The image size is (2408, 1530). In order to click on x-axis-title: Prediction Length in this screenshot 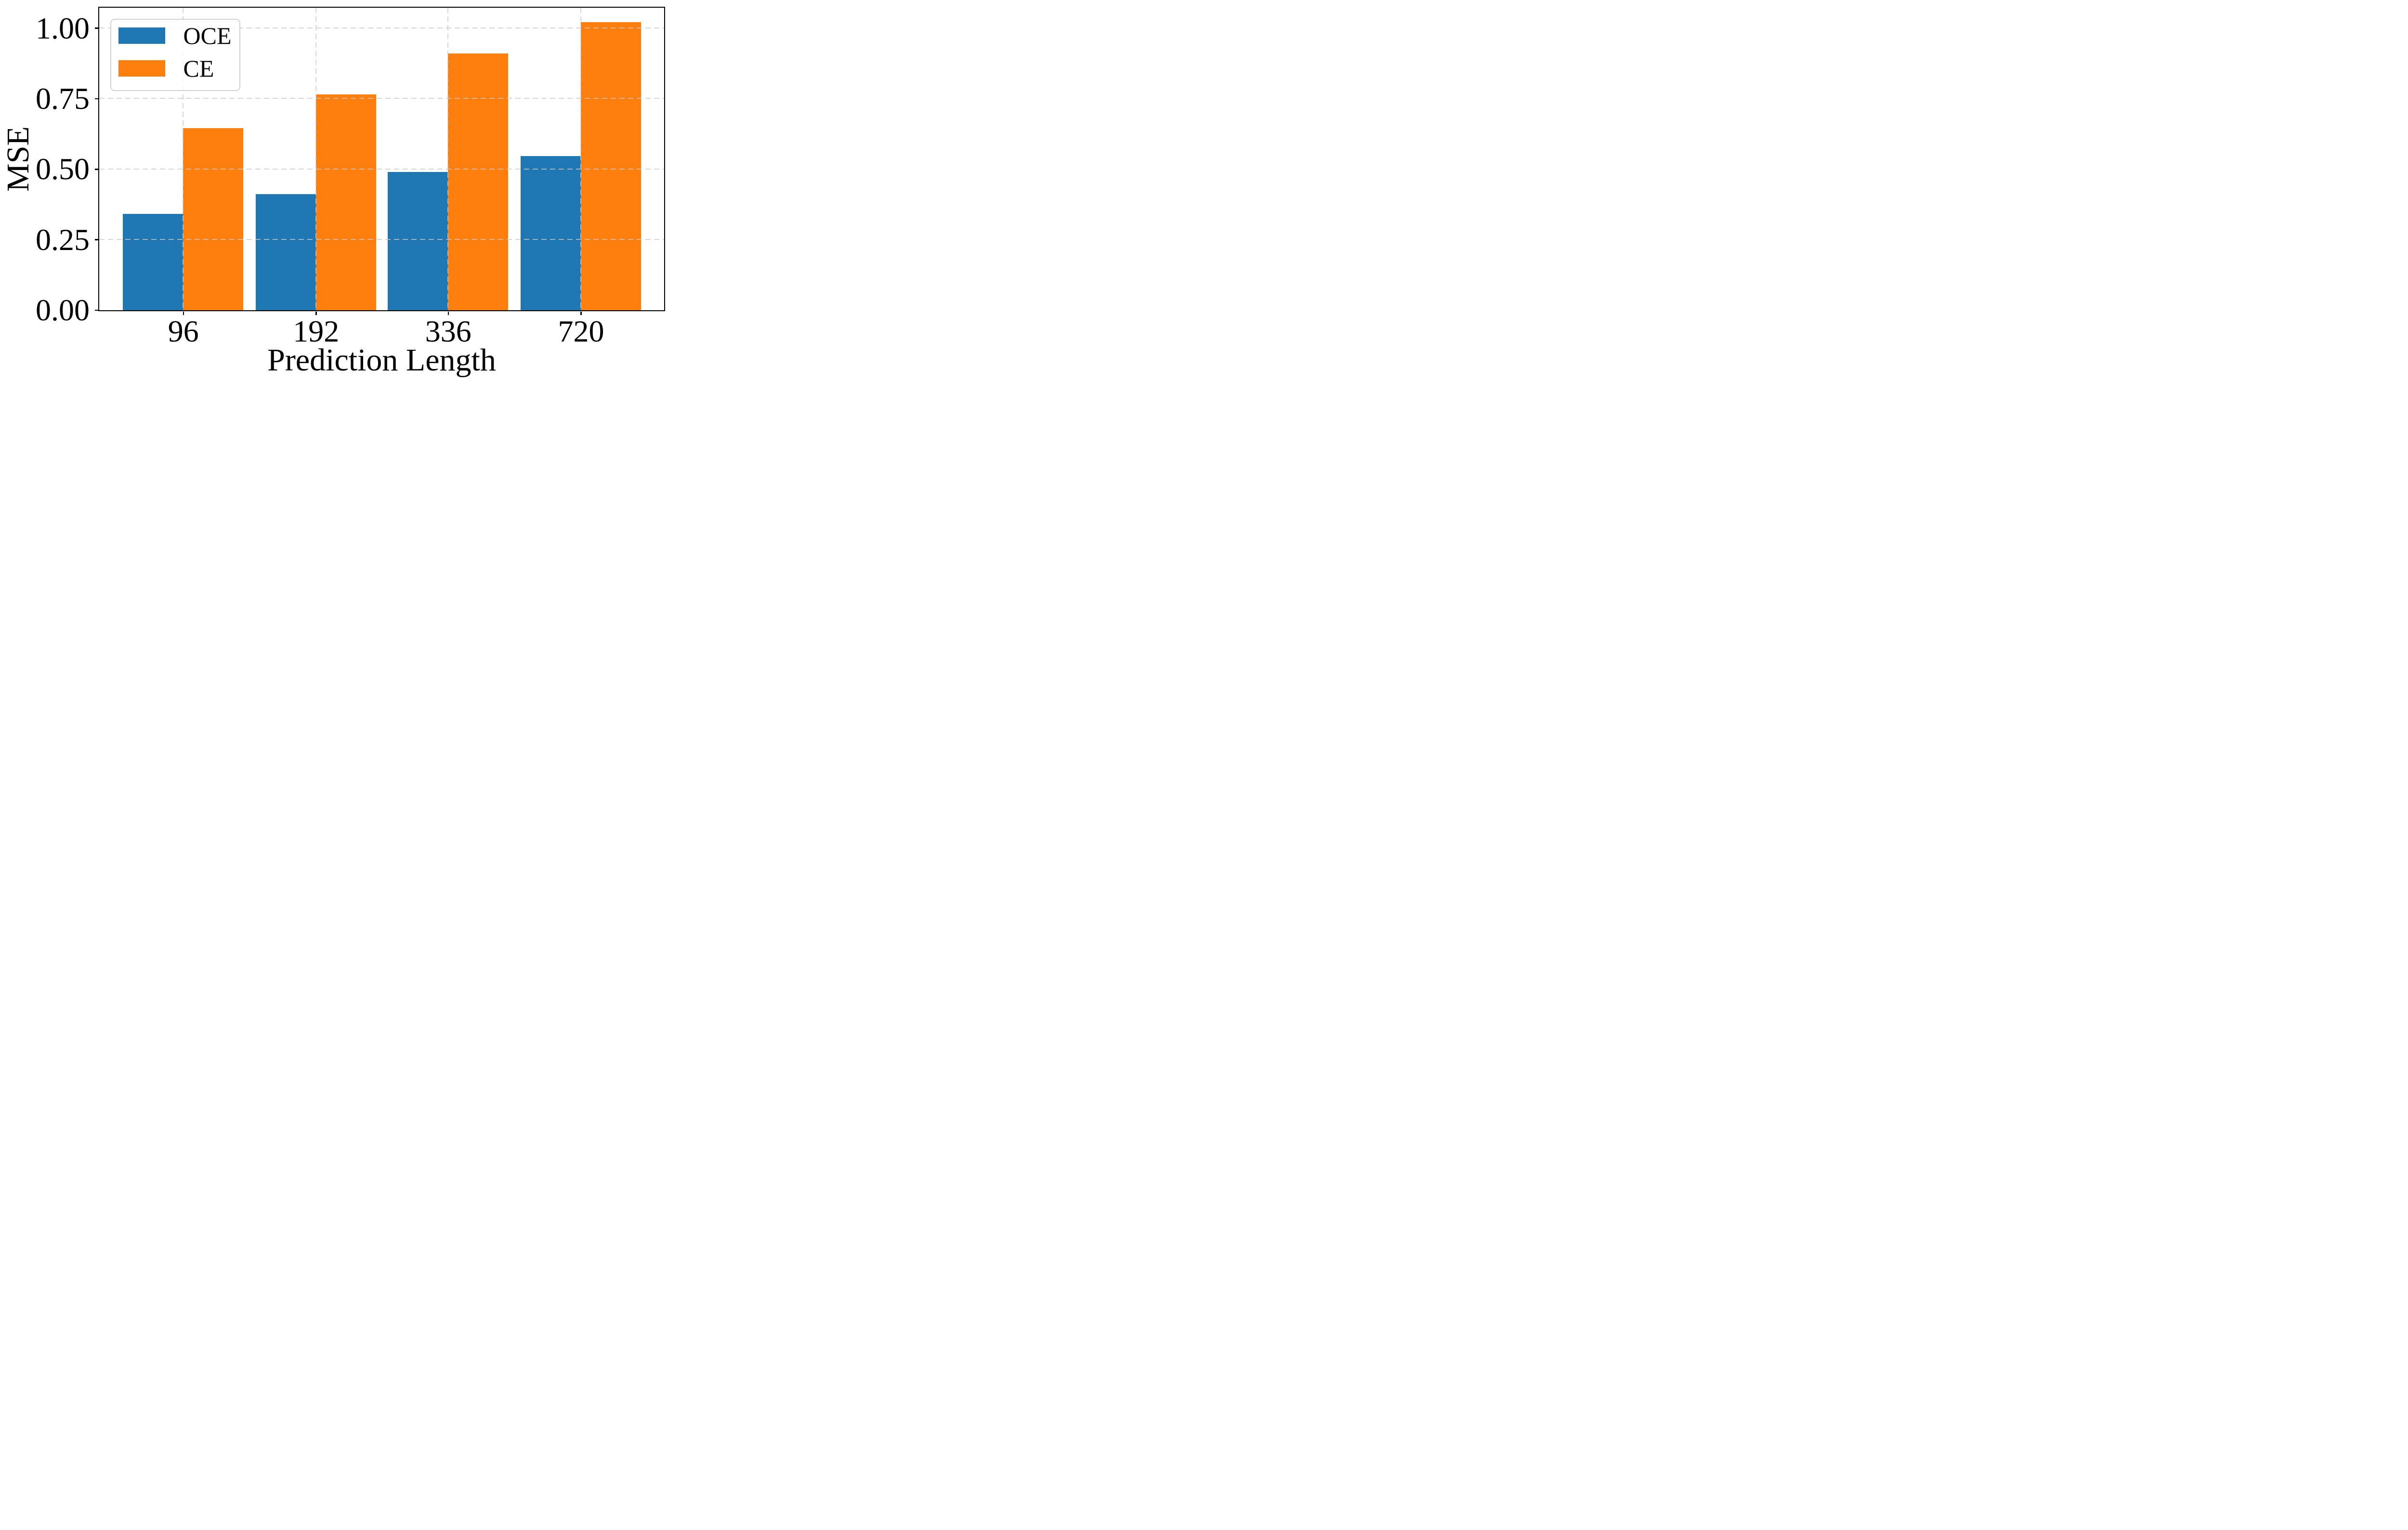, I will do `click(381, 360)`.